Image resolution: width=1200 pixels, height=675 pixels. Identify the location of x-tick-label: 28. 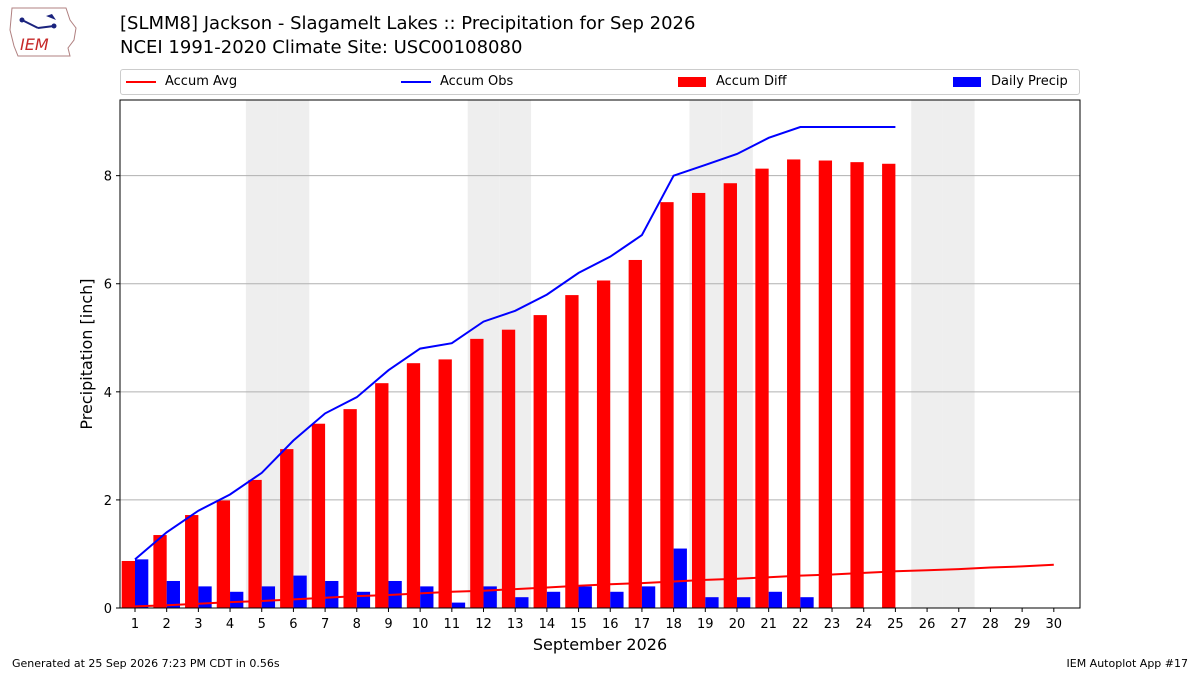
(990, 624).